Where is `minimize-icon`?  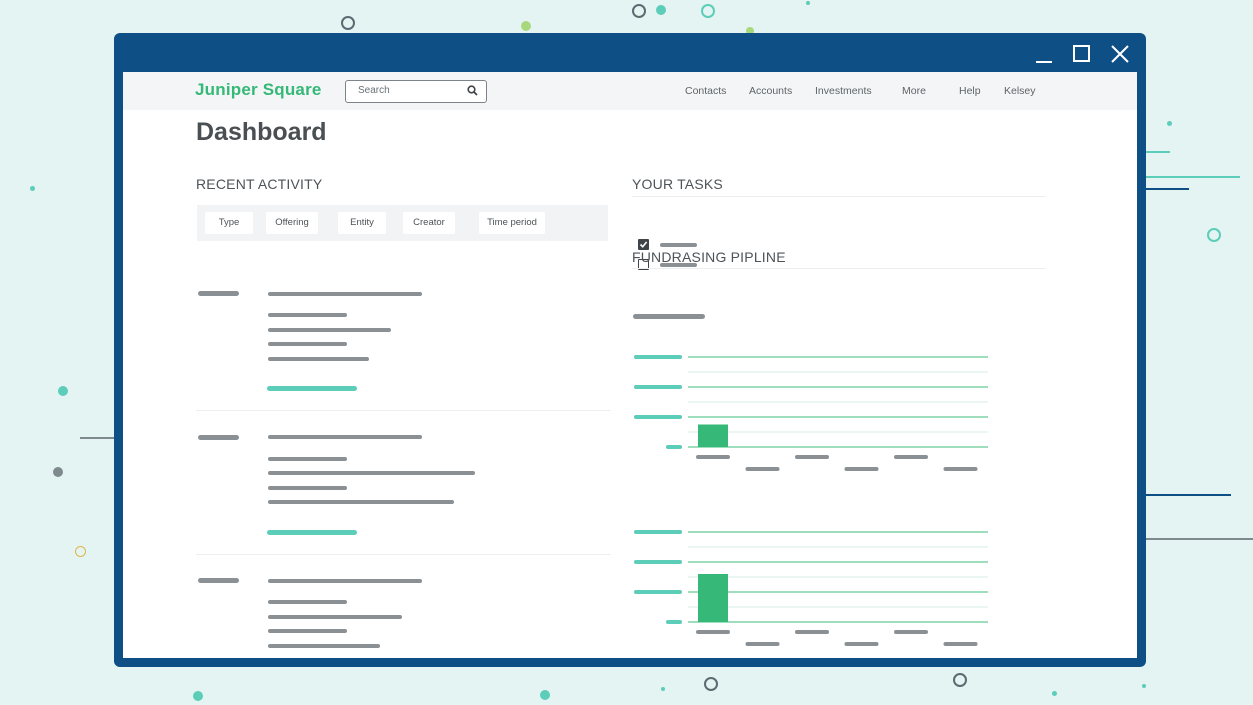 minimize-icon is located at coordinates (1044, 54).